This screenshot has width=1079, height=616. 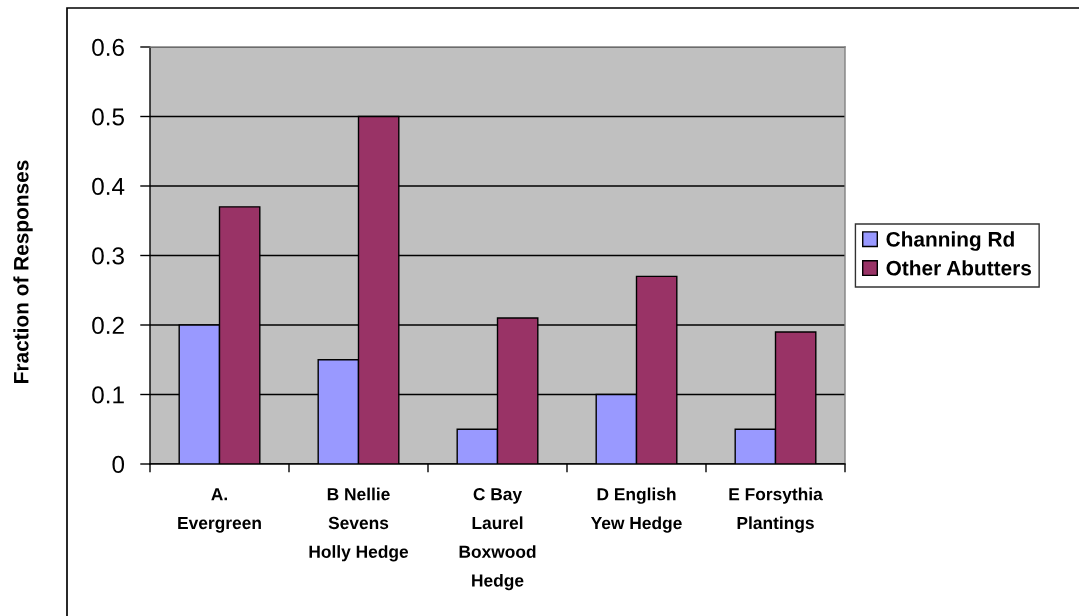 What do you see at coordinates (108, 395) in the screenshot?
I see `y-tick-label: 0.1` at bounding box center [108, 395].